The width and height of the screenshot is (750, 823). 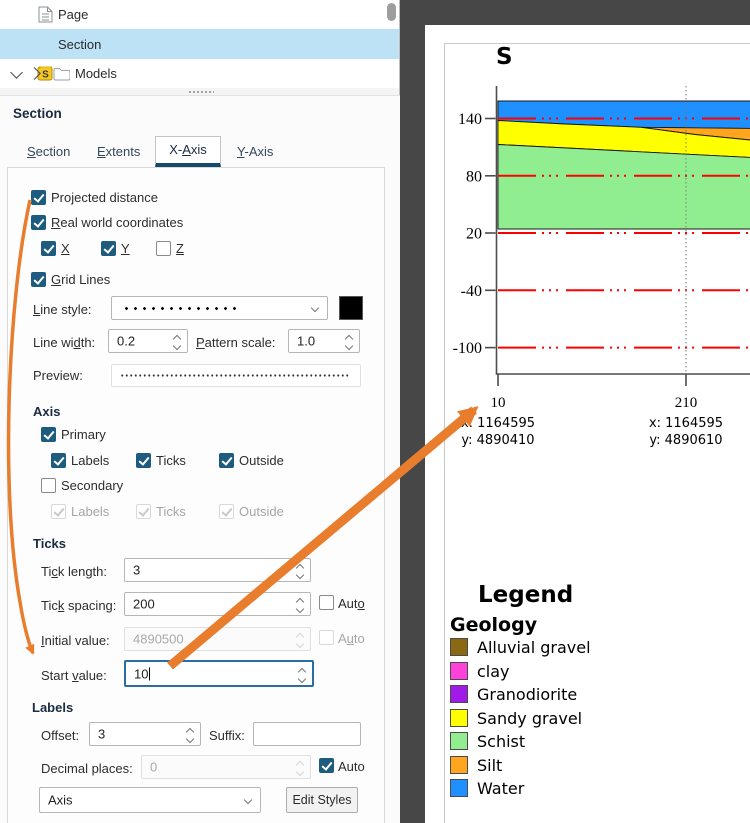 What do you see at coordinates (324, 341) in the screenshot?
I see `pattern-scale-spinner: 1.0` at bounding box center [324, 341].